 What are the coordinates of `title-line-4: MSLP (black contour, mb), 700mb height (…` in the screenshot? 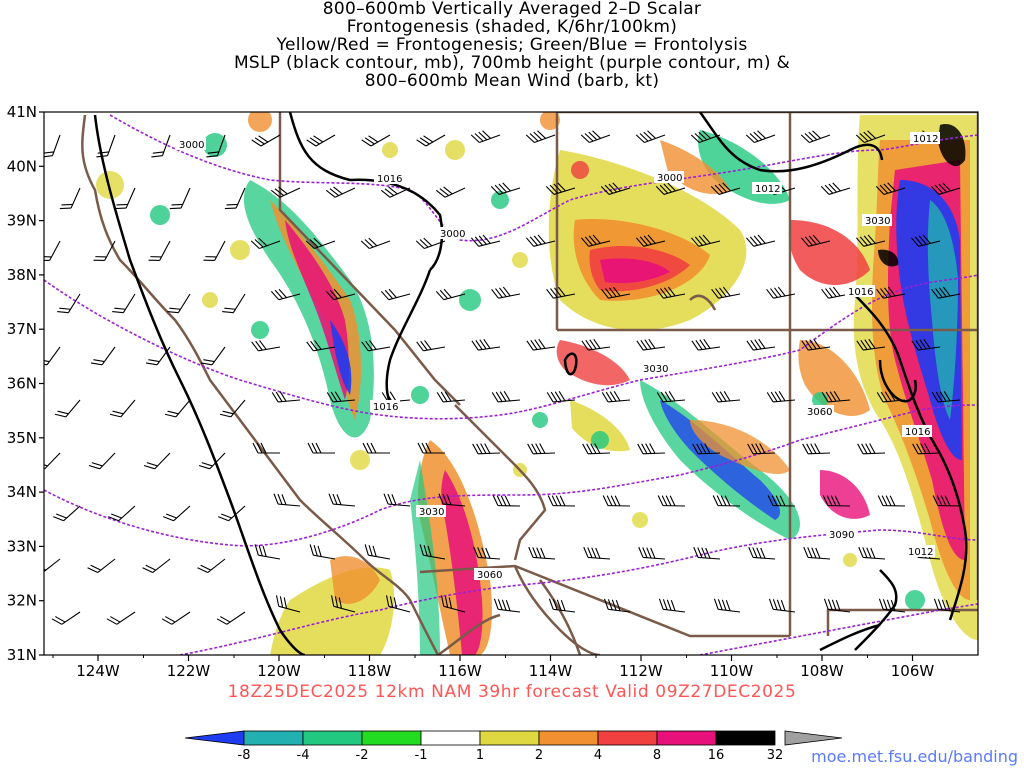 It's located at (512, 63).